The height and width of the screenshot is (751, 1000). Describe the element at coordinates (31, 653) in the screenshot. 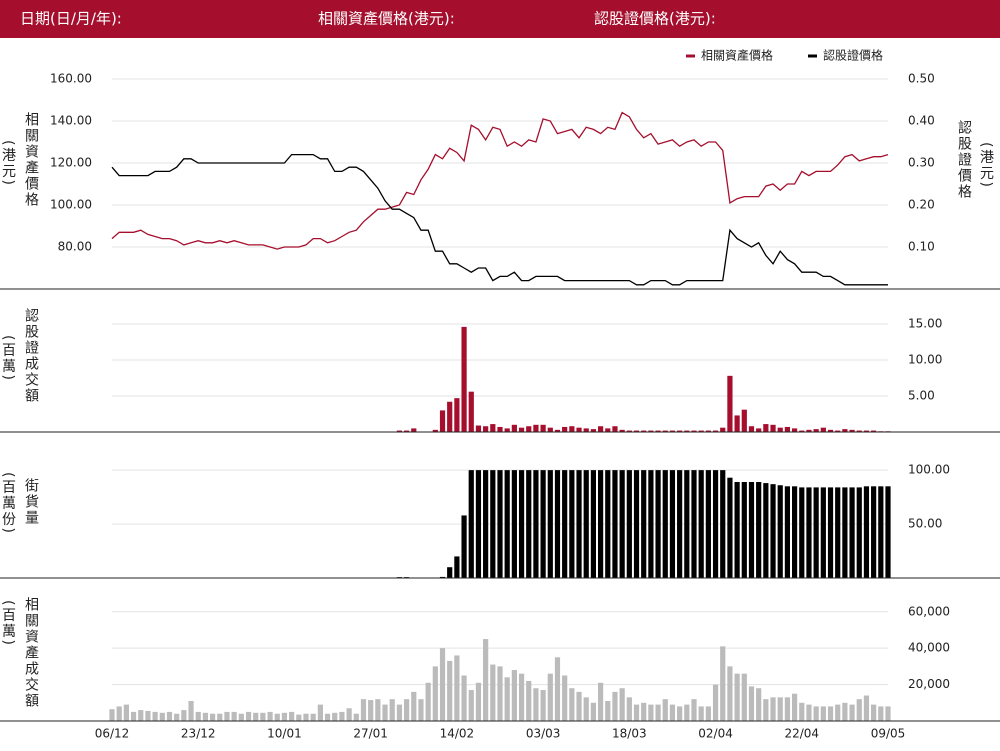

I see `y-axis-label: 相關資產成交額` at that location.